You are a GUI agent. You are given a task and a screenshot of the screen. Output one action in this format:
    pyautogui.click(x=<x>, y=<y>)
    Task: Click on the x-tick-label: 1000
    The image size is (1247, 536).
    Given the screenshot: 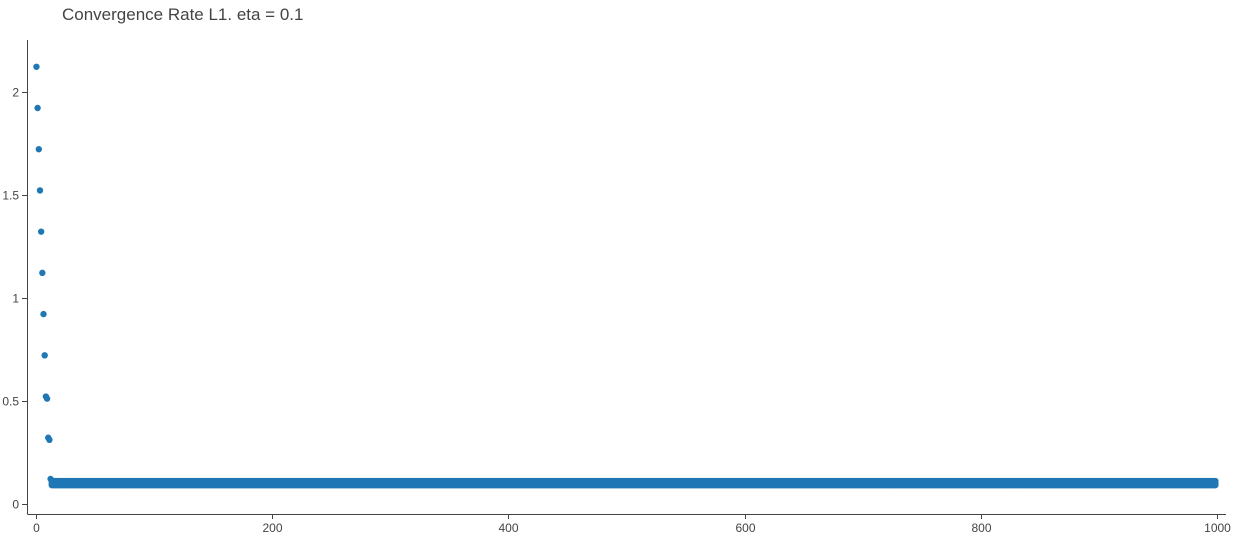 What is the action you would take?
    pyautogui.click(x=1217, y=528)
    